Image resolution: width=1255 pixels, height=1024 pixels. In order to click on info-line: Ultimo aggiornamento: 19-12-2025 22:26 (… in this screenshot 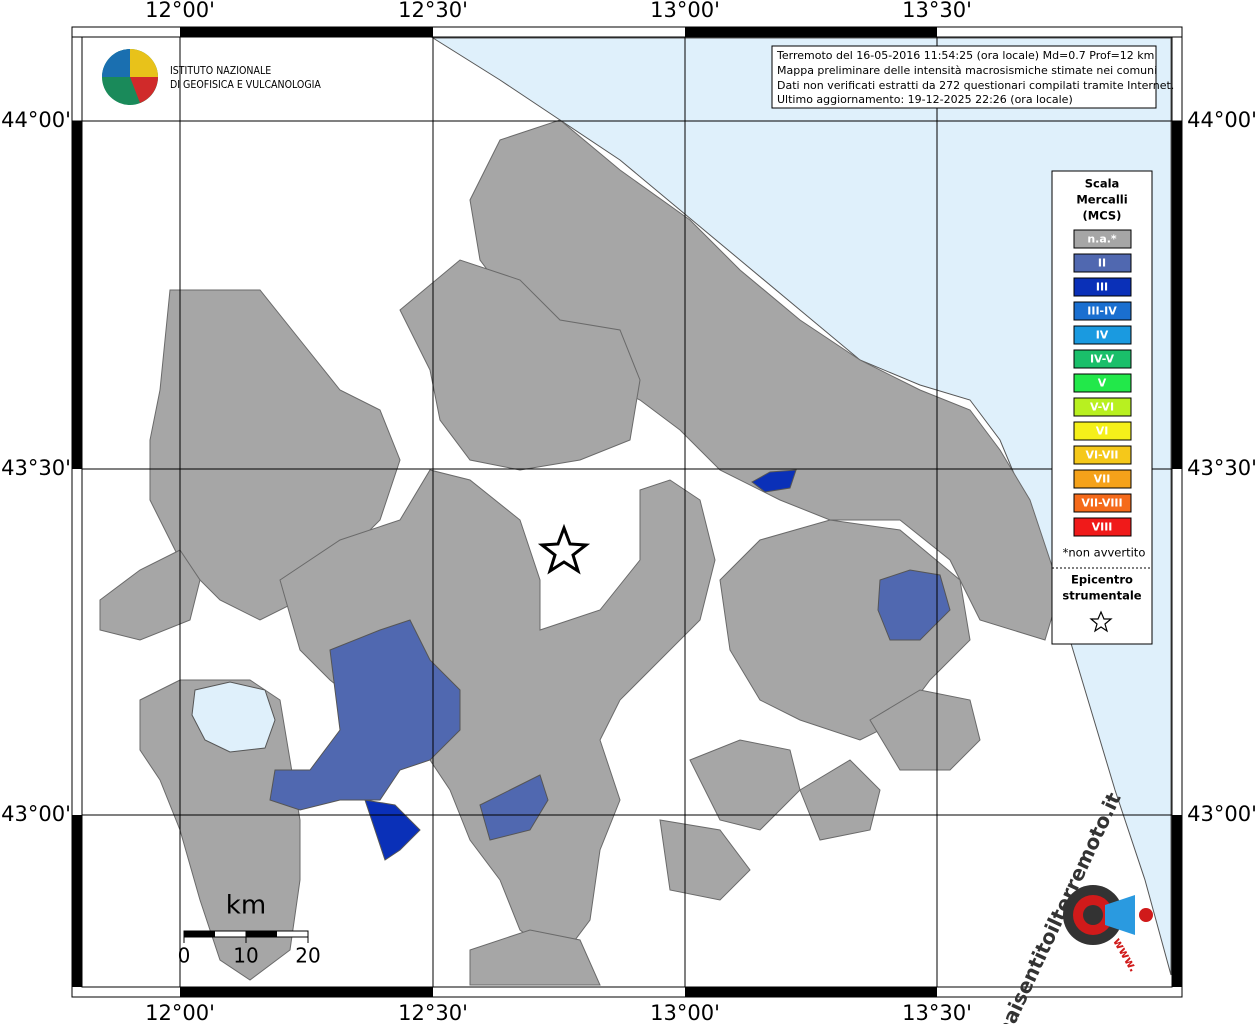, I will do `click(925, 99)`.